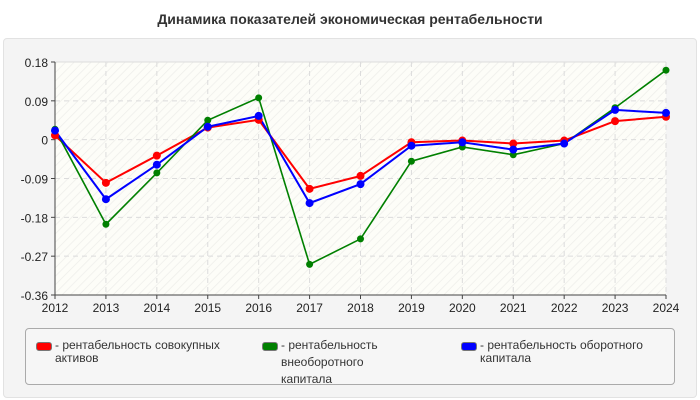 The height and width of the screenshot is (400, 700). I want to click on x-tick-label: 2015, so click(207, 308).